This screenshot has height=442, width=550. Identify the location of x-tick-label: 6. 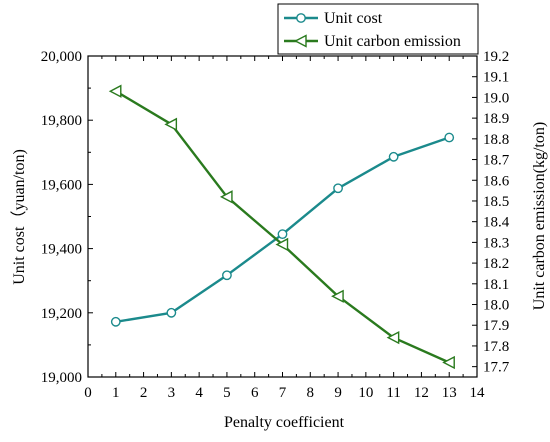
(255, 393).